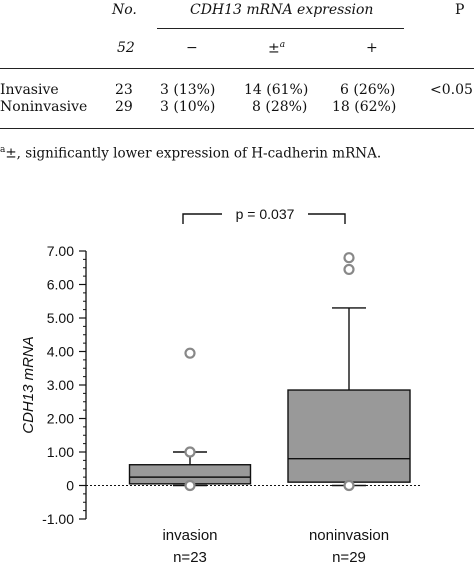 This screenshot has height=565, width=474. Describe the element at coordinates (280, 28) in the screenshot. I see `header-underline` at that location.